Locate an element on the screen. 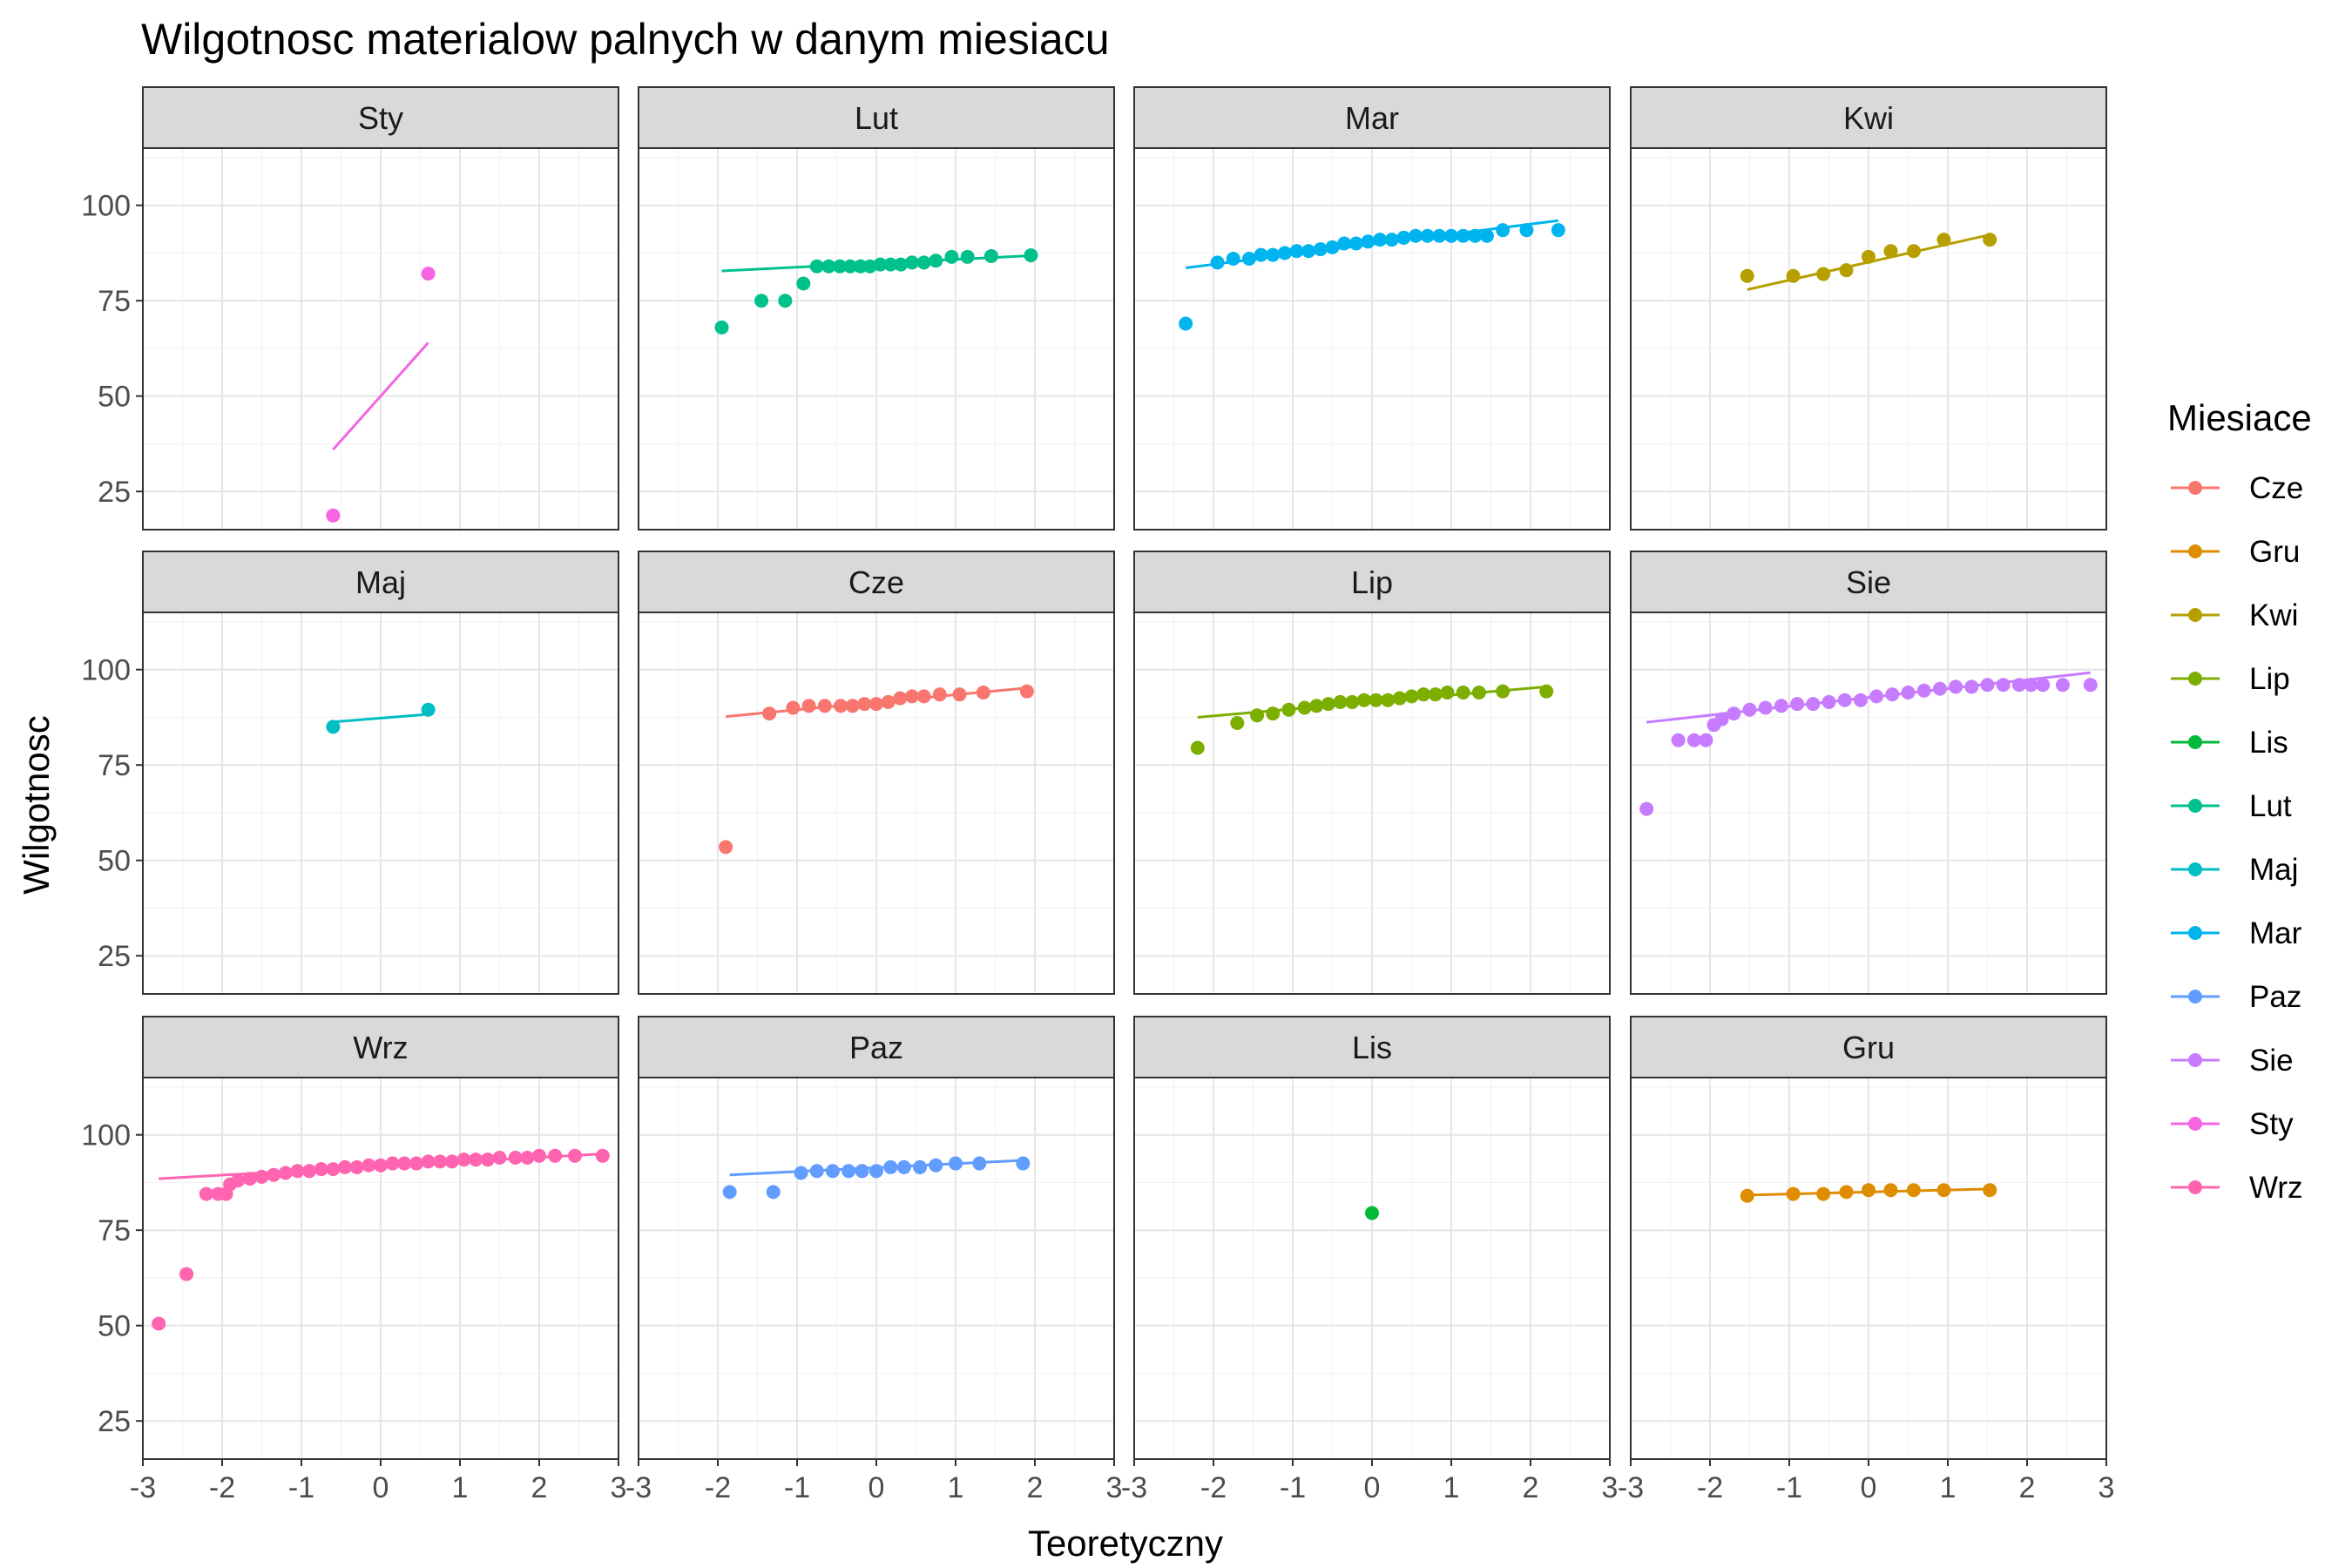 Image resolution: width=2352 pixels, height=1568 pixels. y-axis-title: Wilgotnosc is located at coordinates (36, 805).